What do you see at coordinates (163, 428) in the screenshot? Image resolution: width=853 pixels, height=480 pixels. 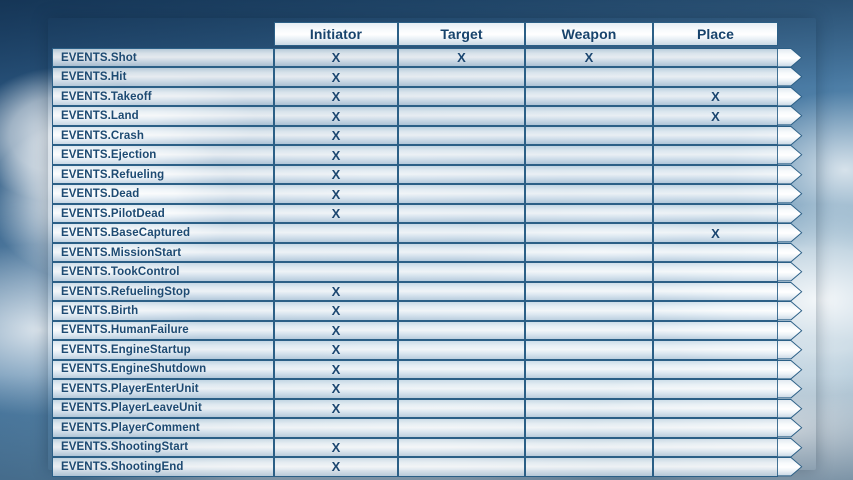 I see `row-label-cell: EVENTS.PlayerComment` at bounding box center [163, 428].